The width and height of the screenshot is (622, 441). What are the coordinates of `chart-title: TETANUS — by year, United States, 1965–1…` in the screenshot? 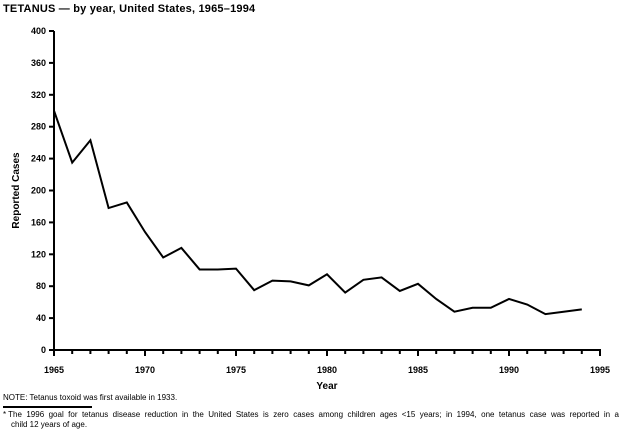 It's located at (129, 9).